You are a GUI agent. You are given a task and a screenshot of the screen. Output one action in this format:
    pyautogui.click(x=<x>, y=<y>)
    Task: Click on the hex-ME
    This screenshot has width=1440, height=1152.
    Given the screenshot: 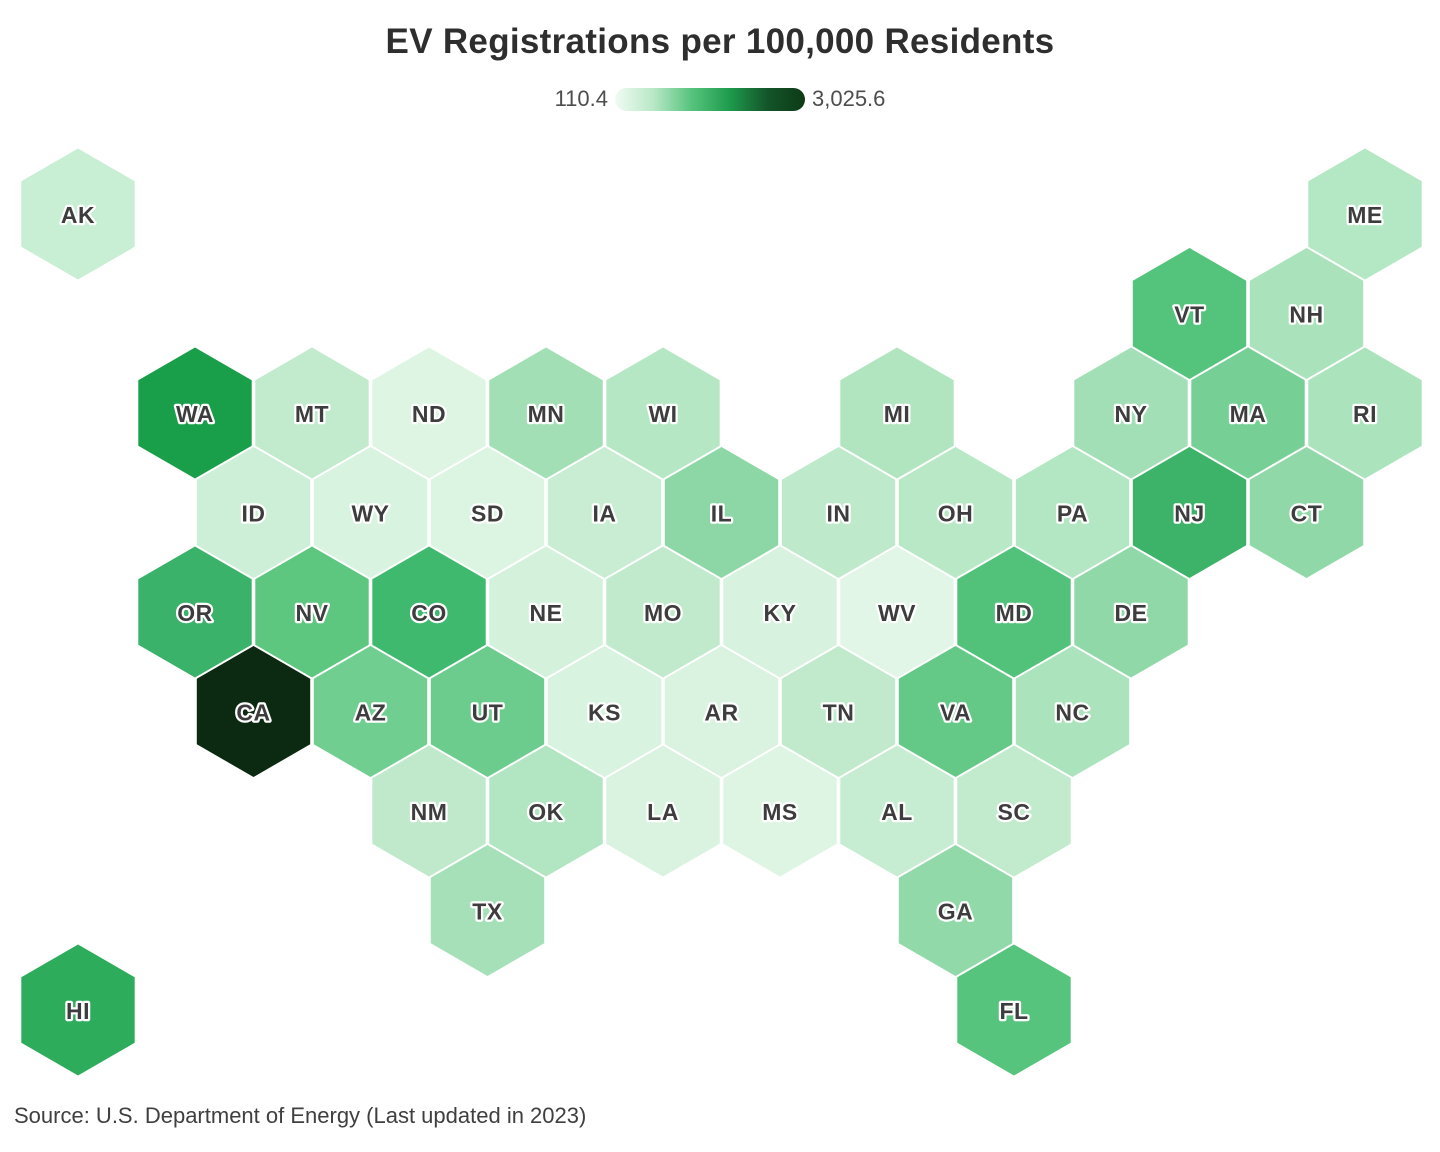 What is the action you would take?
    pyautogui.click(x=1365, y=214)
    